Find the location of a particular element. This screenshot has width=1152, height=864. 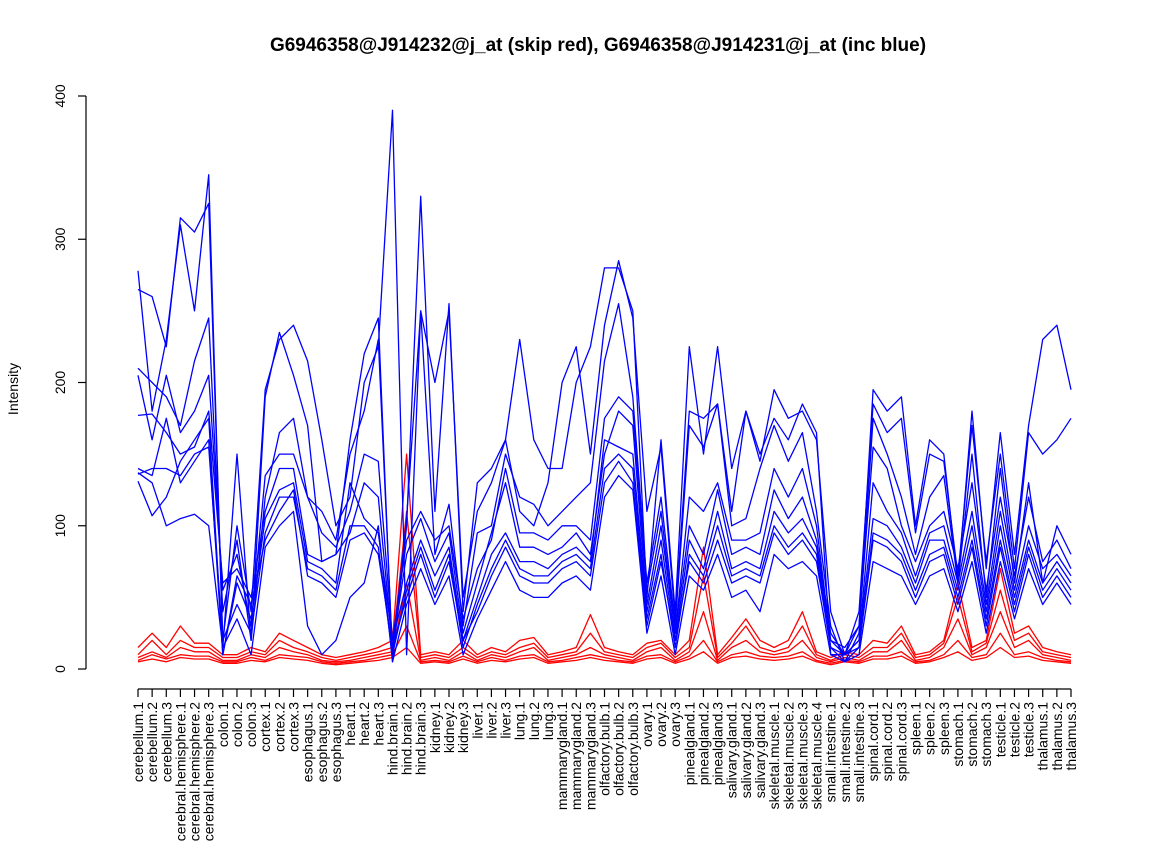

x-tick-label: colon.1 is located at coordinates (223, 724).